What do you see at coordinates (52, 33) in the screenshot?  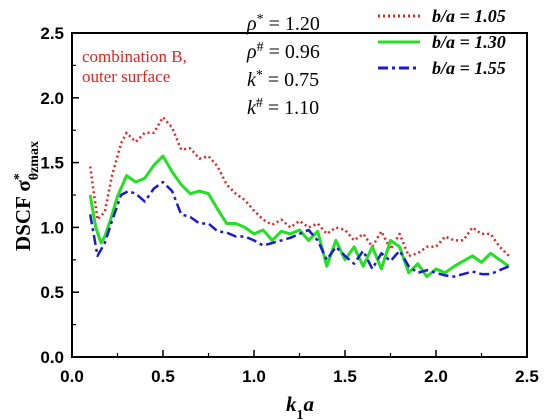 I see `y-tick-label: 2.5` at bounding box center [52, 33].